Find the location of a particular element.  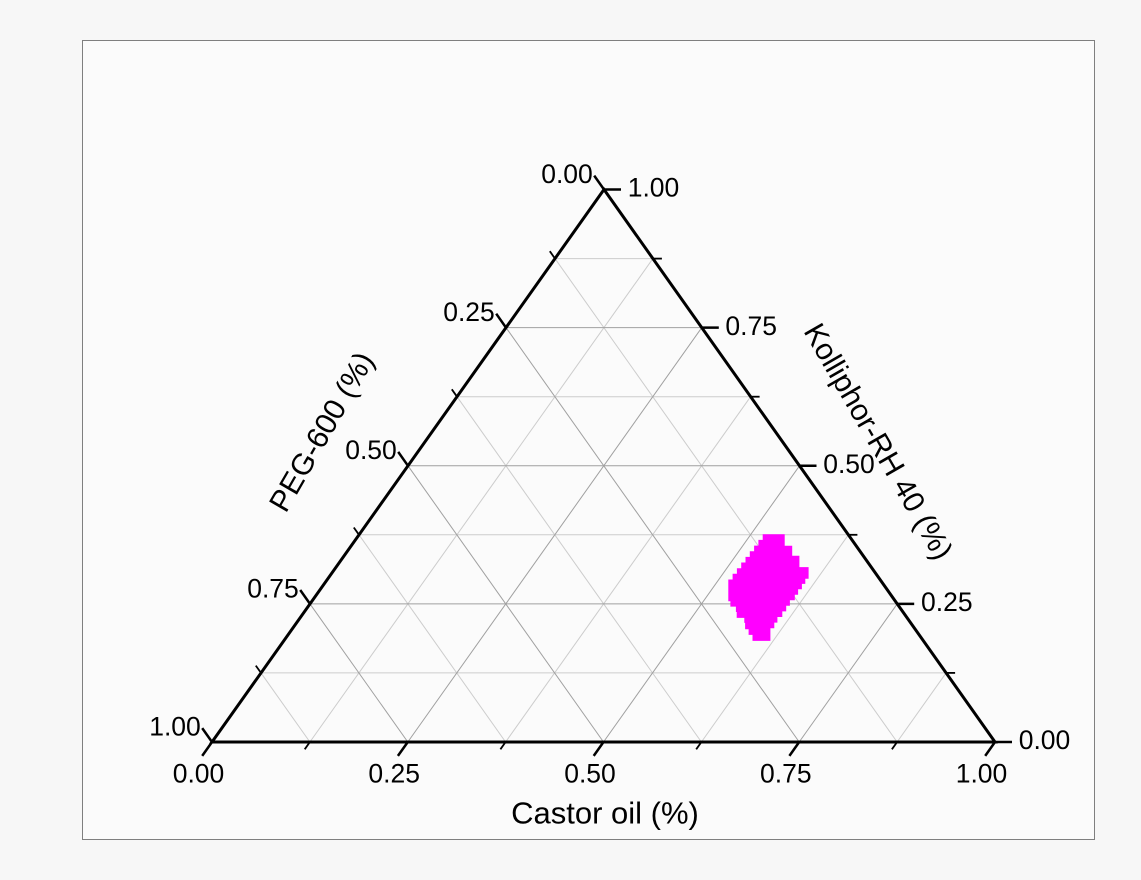

svg-text: Kolliphor-RH 40 (%) is located at coordinates (878, 442).